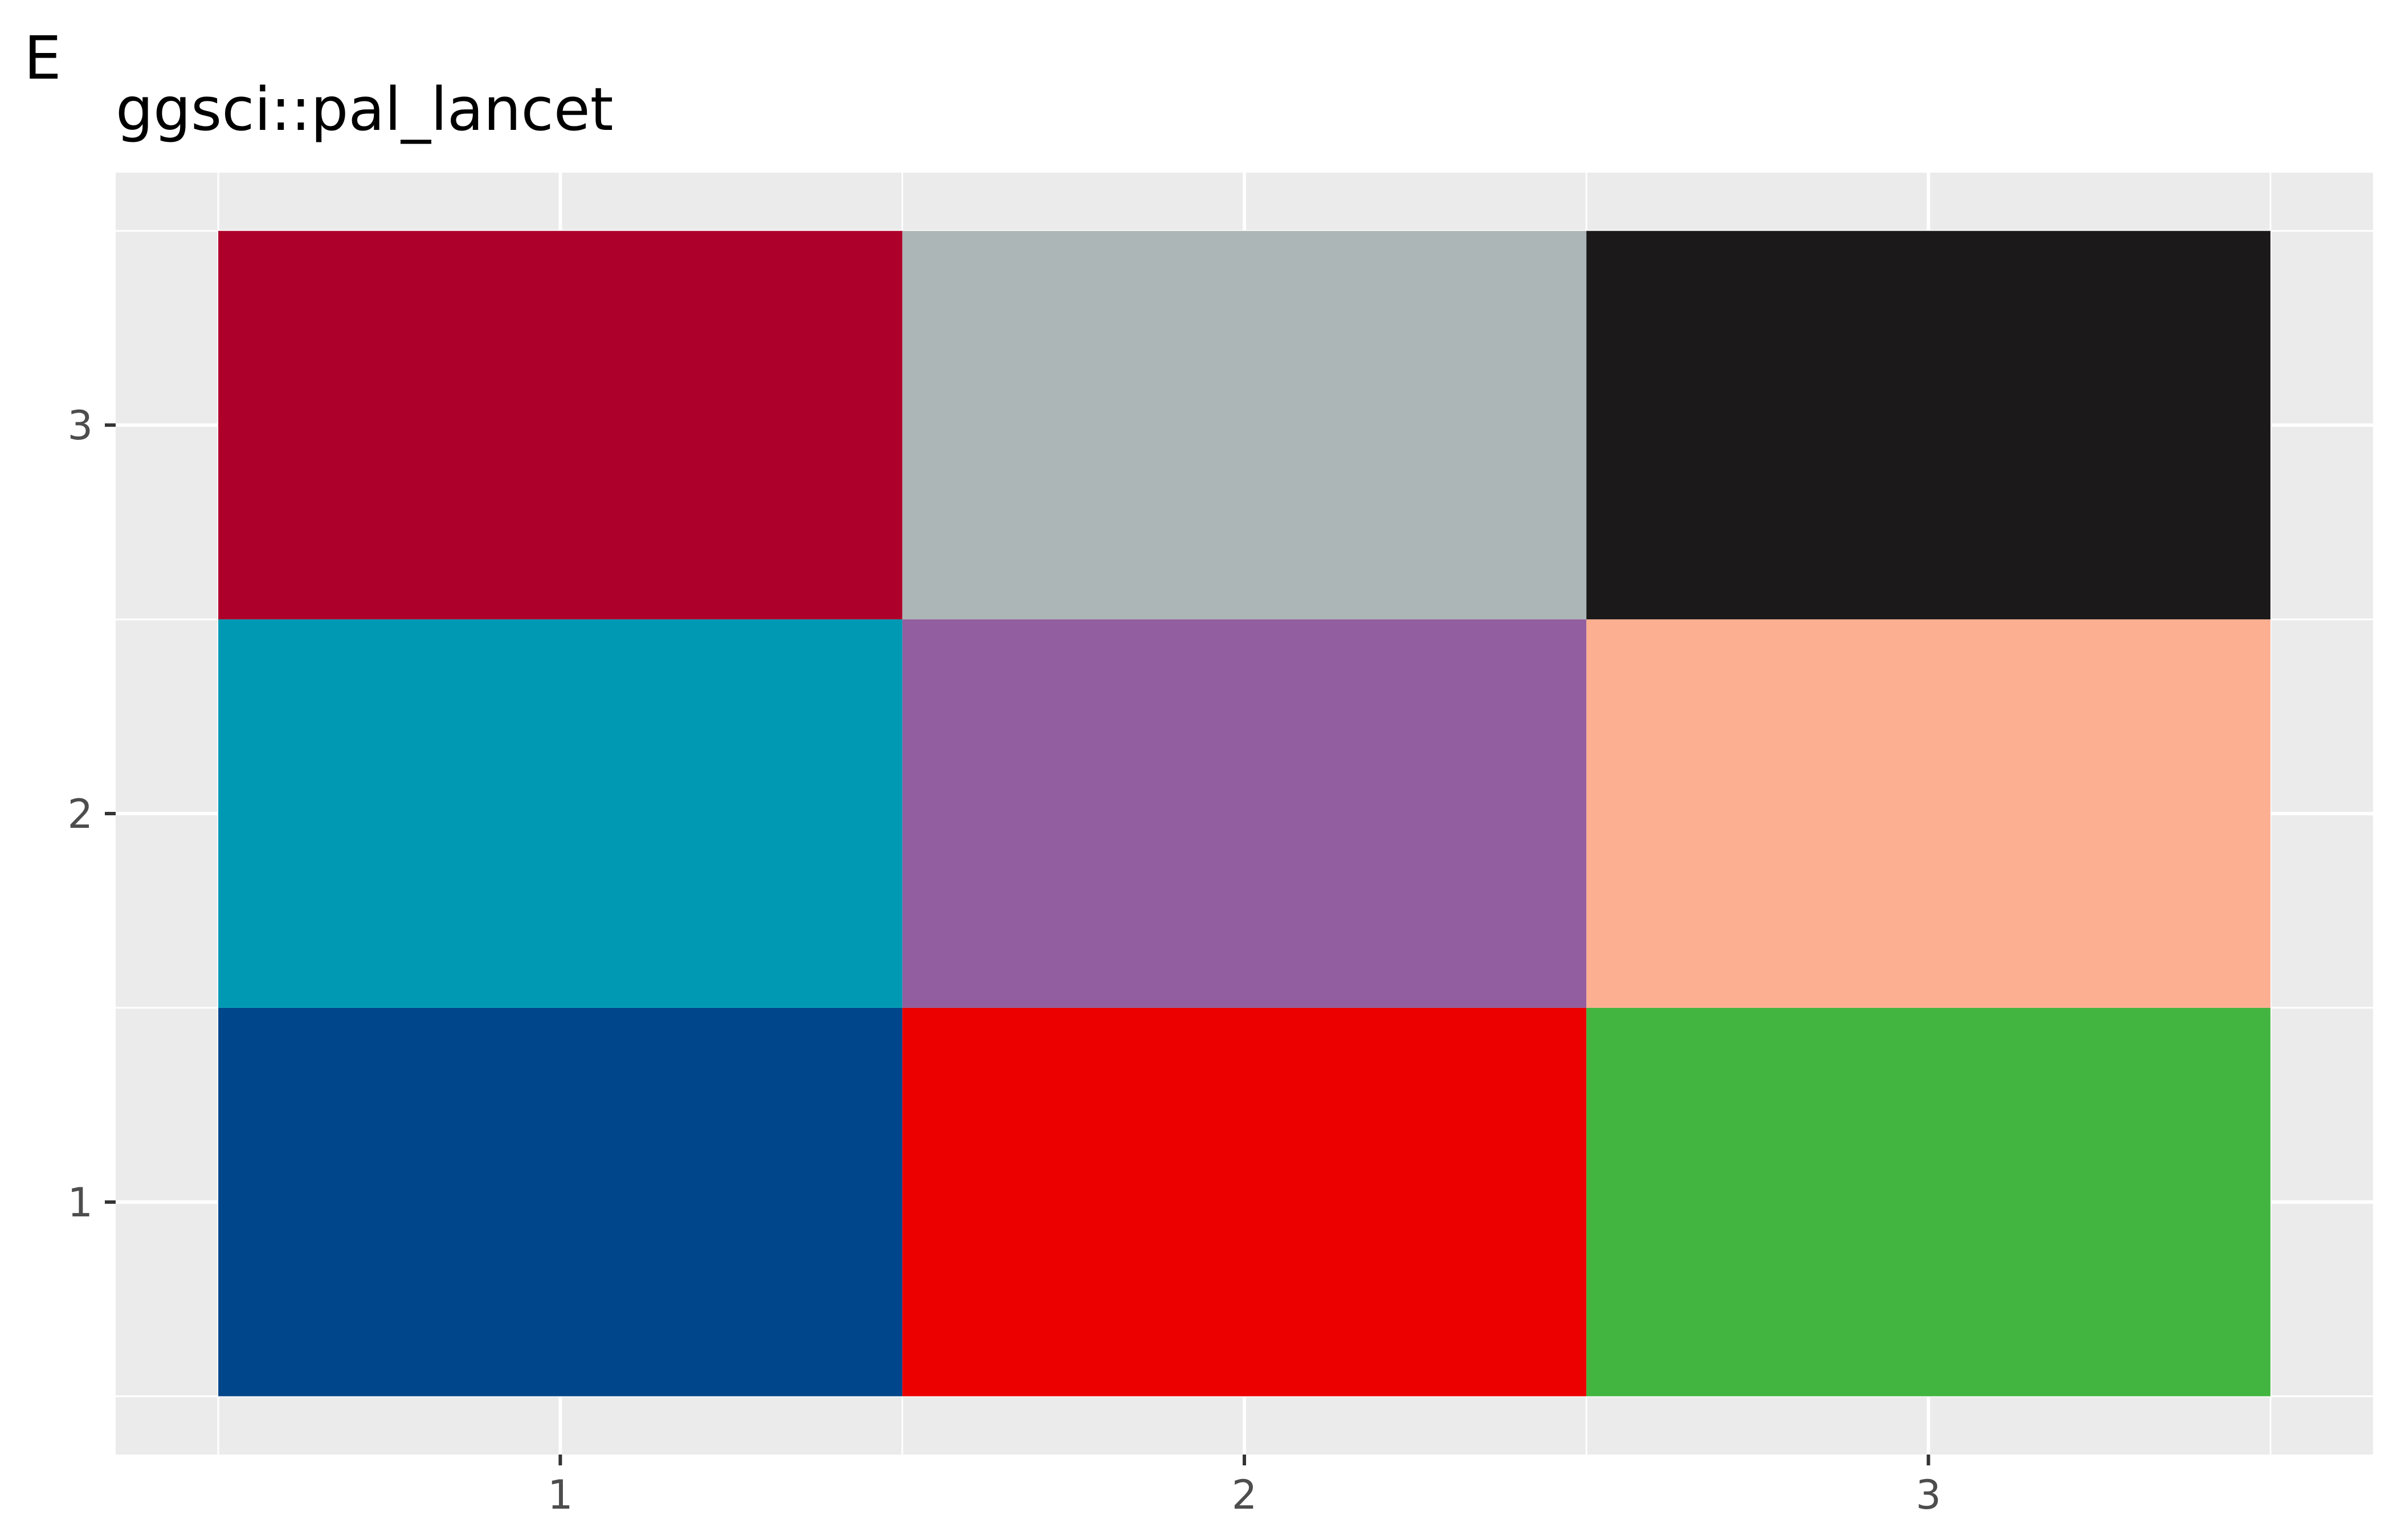  What do you see at coordinates (1929, 1495) in the screenshot?
I see `x-tick-label: 3` at bounding box center [1929, 1495].